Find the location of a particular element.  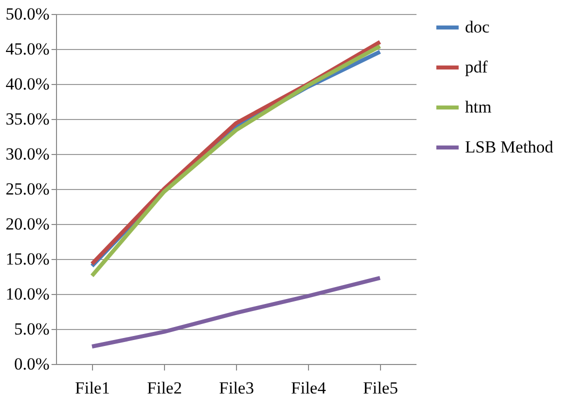

y-tick-label: 50.0% is located at coordinates (28, 14).